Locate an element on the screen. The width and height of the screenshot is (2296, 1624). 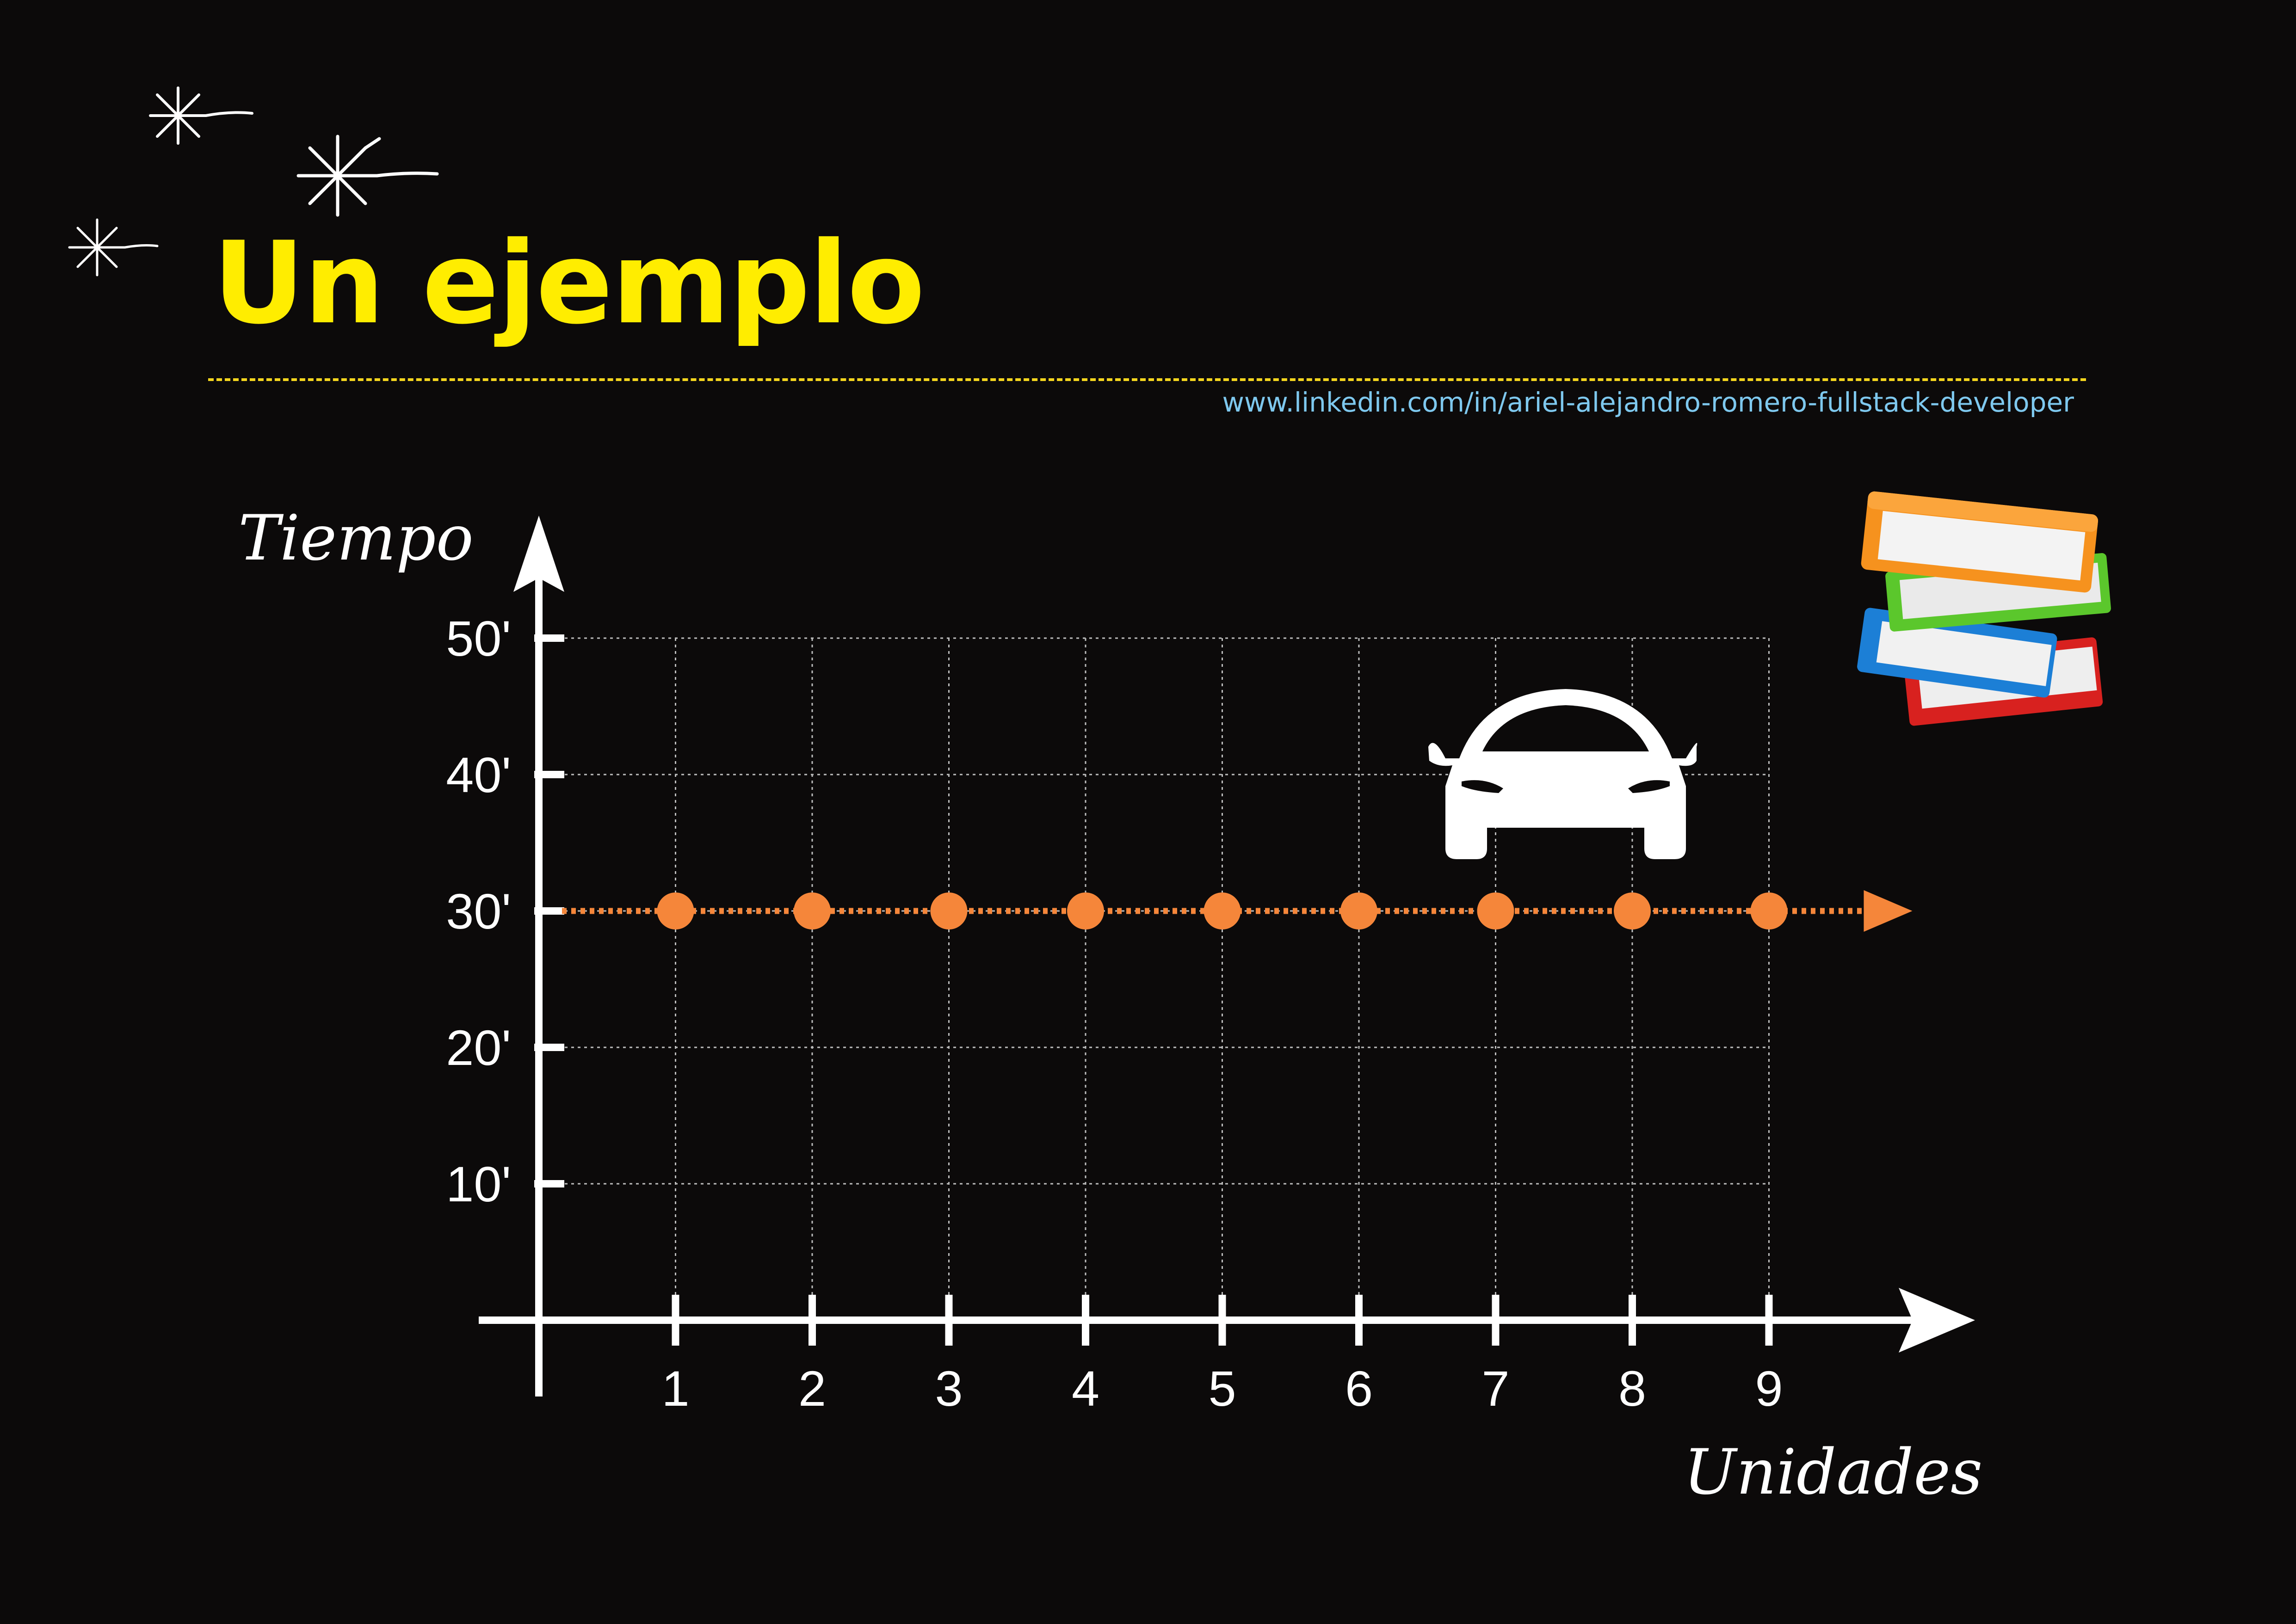
x-tick-label: 6 is located at coordinates (1359, 1388).